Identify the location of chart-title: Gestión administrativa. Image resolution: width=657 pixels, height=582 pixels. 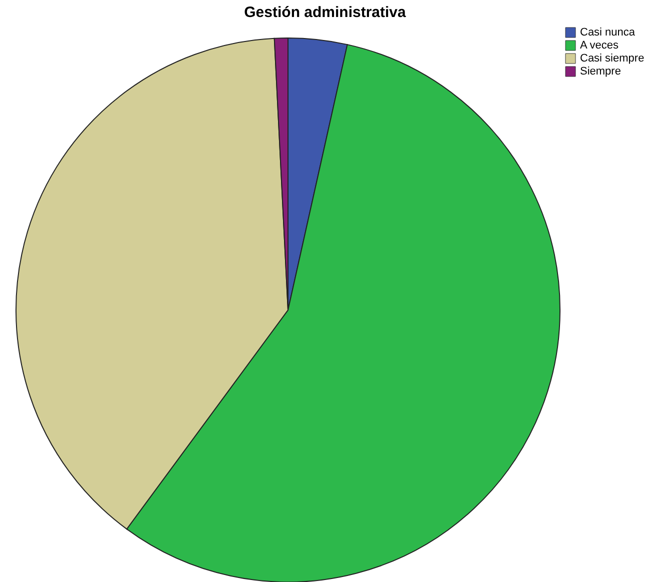
(325, 12).